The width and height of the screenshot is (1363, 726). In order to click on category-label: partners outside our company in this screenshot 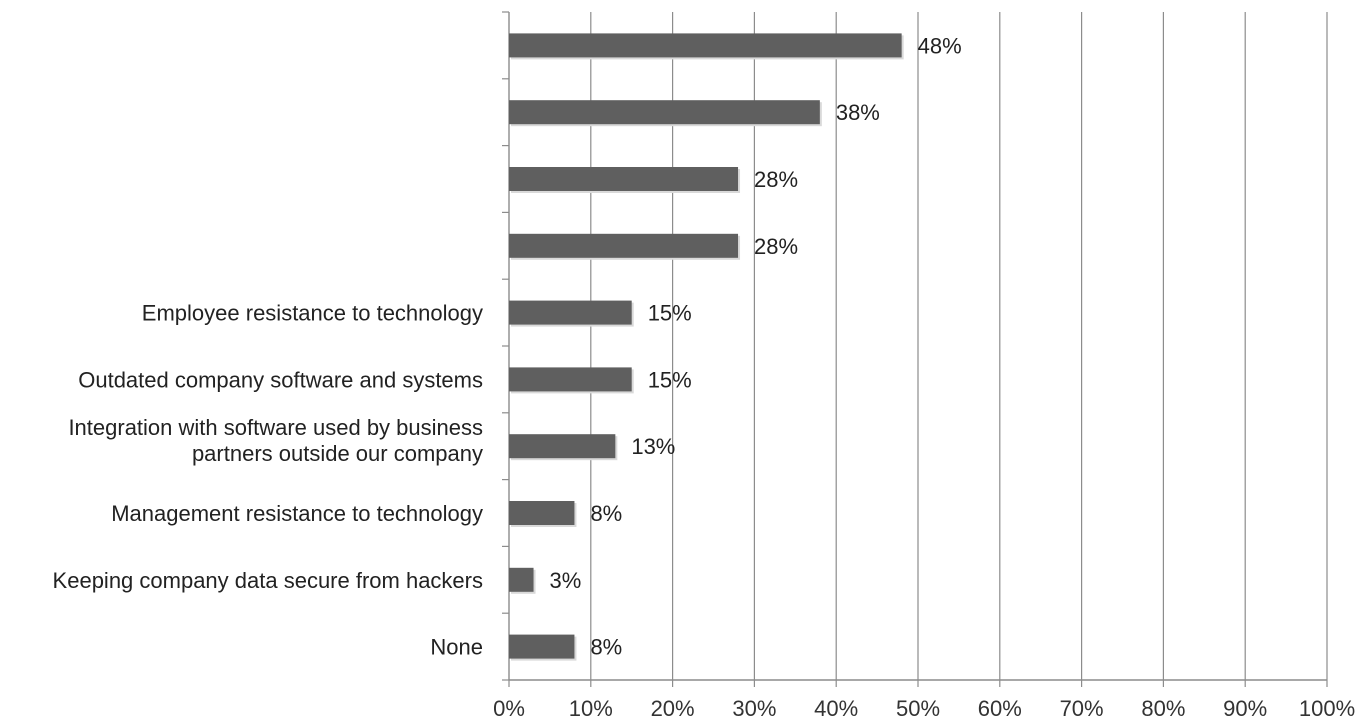, I will do `click(337, 453)`.